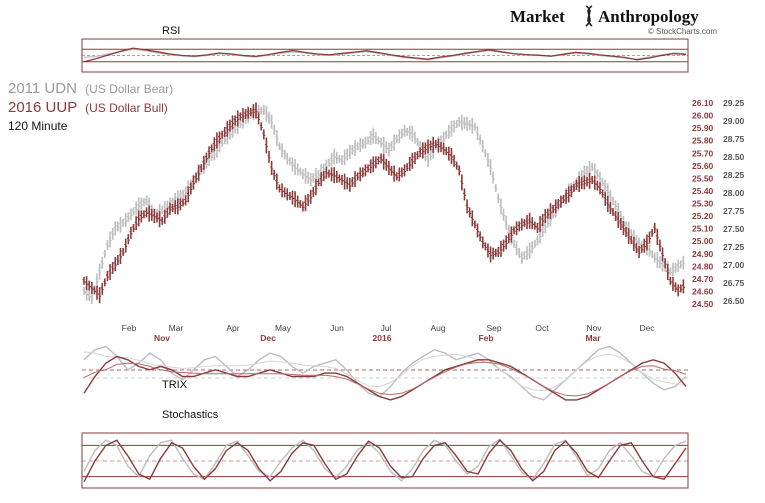  What do you see at coordinates (437, 328) in the screenshot?
I see `udn-month-label: Aug` at bounding box center [437, 328].